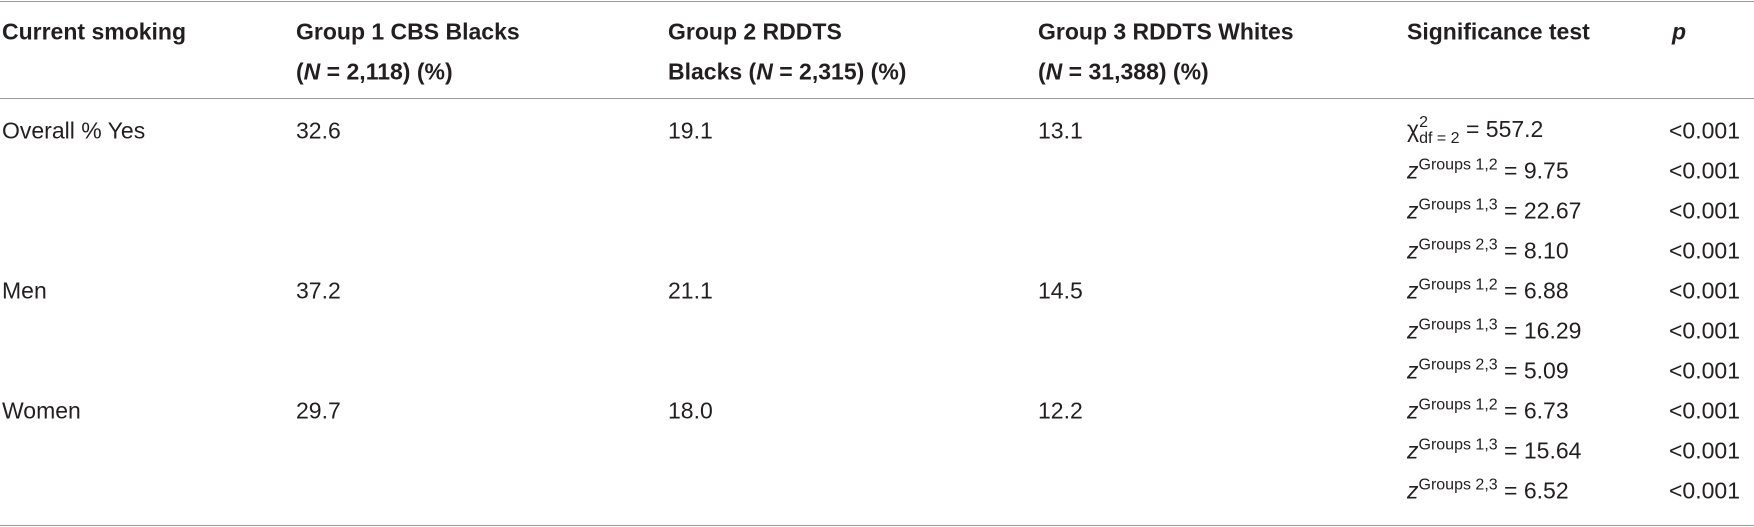 Image resolution: width=1754 pixels, height=527 pixels. I want to click on test-value: = 5.09, so click(1533, 370).